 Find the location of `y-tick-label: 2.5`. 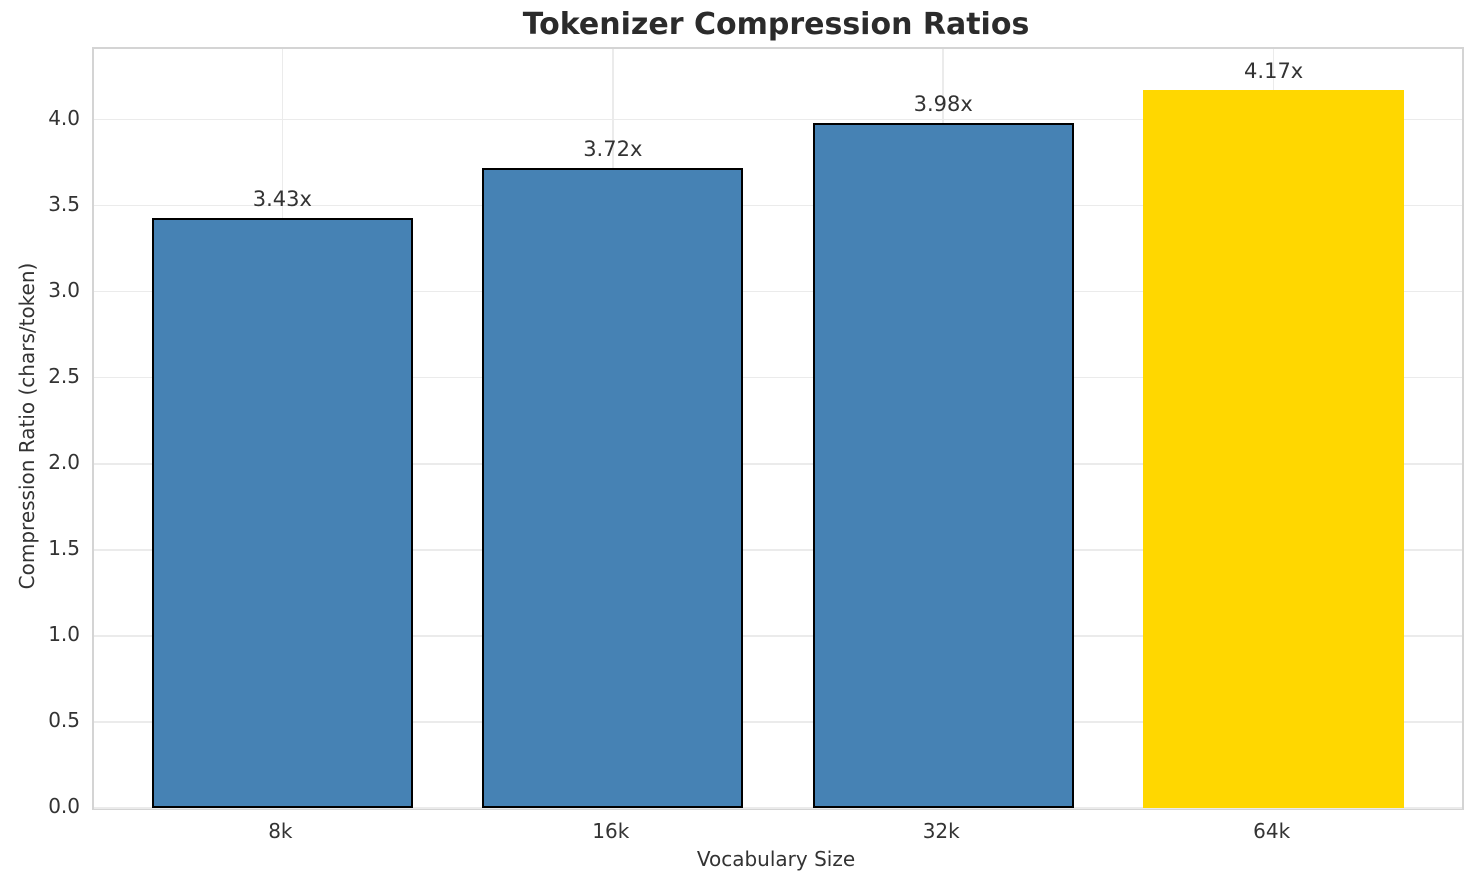

y-tick-label: 2.5 is located at coordinates (64, 375).